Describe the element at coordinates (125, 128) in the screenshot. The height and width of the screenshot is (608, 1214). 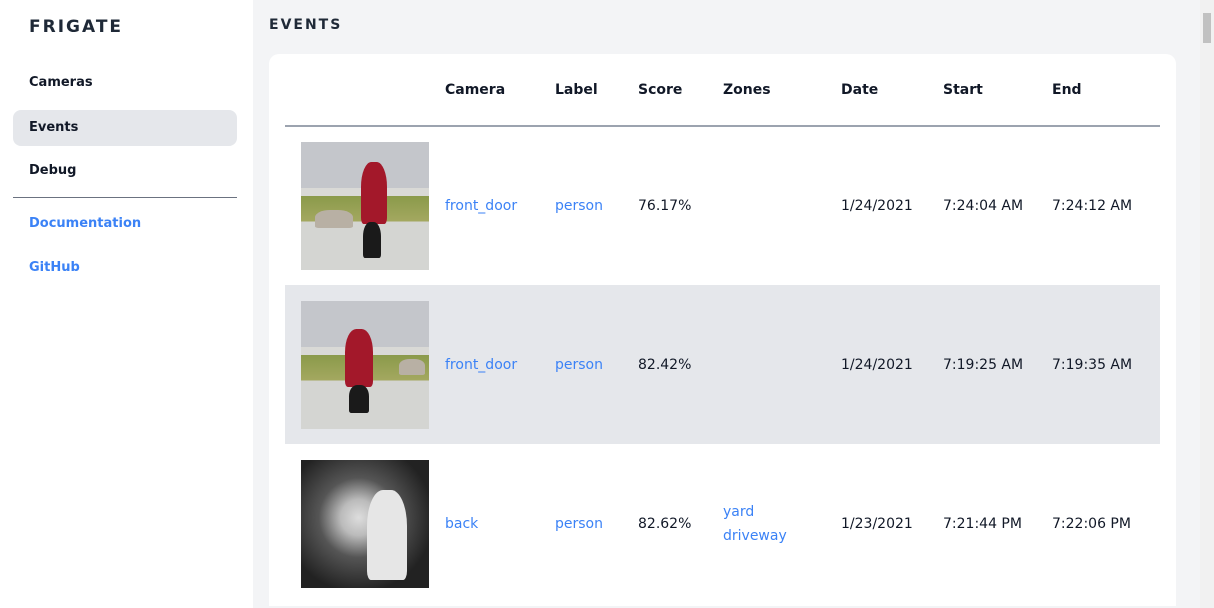
I see `sidebar-item-events: Events` at that location.